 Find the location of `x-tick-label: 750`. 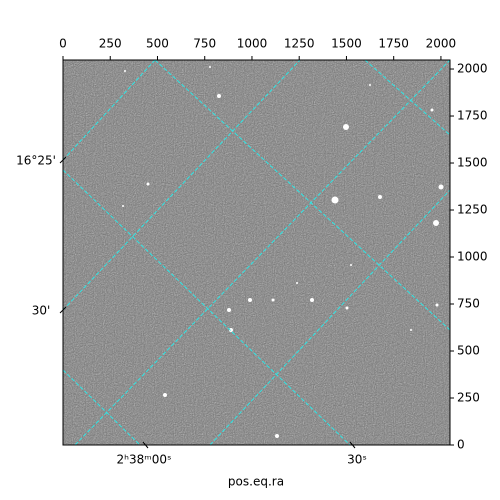

x-tick-label: 750 is located at coordinates (204, 44).